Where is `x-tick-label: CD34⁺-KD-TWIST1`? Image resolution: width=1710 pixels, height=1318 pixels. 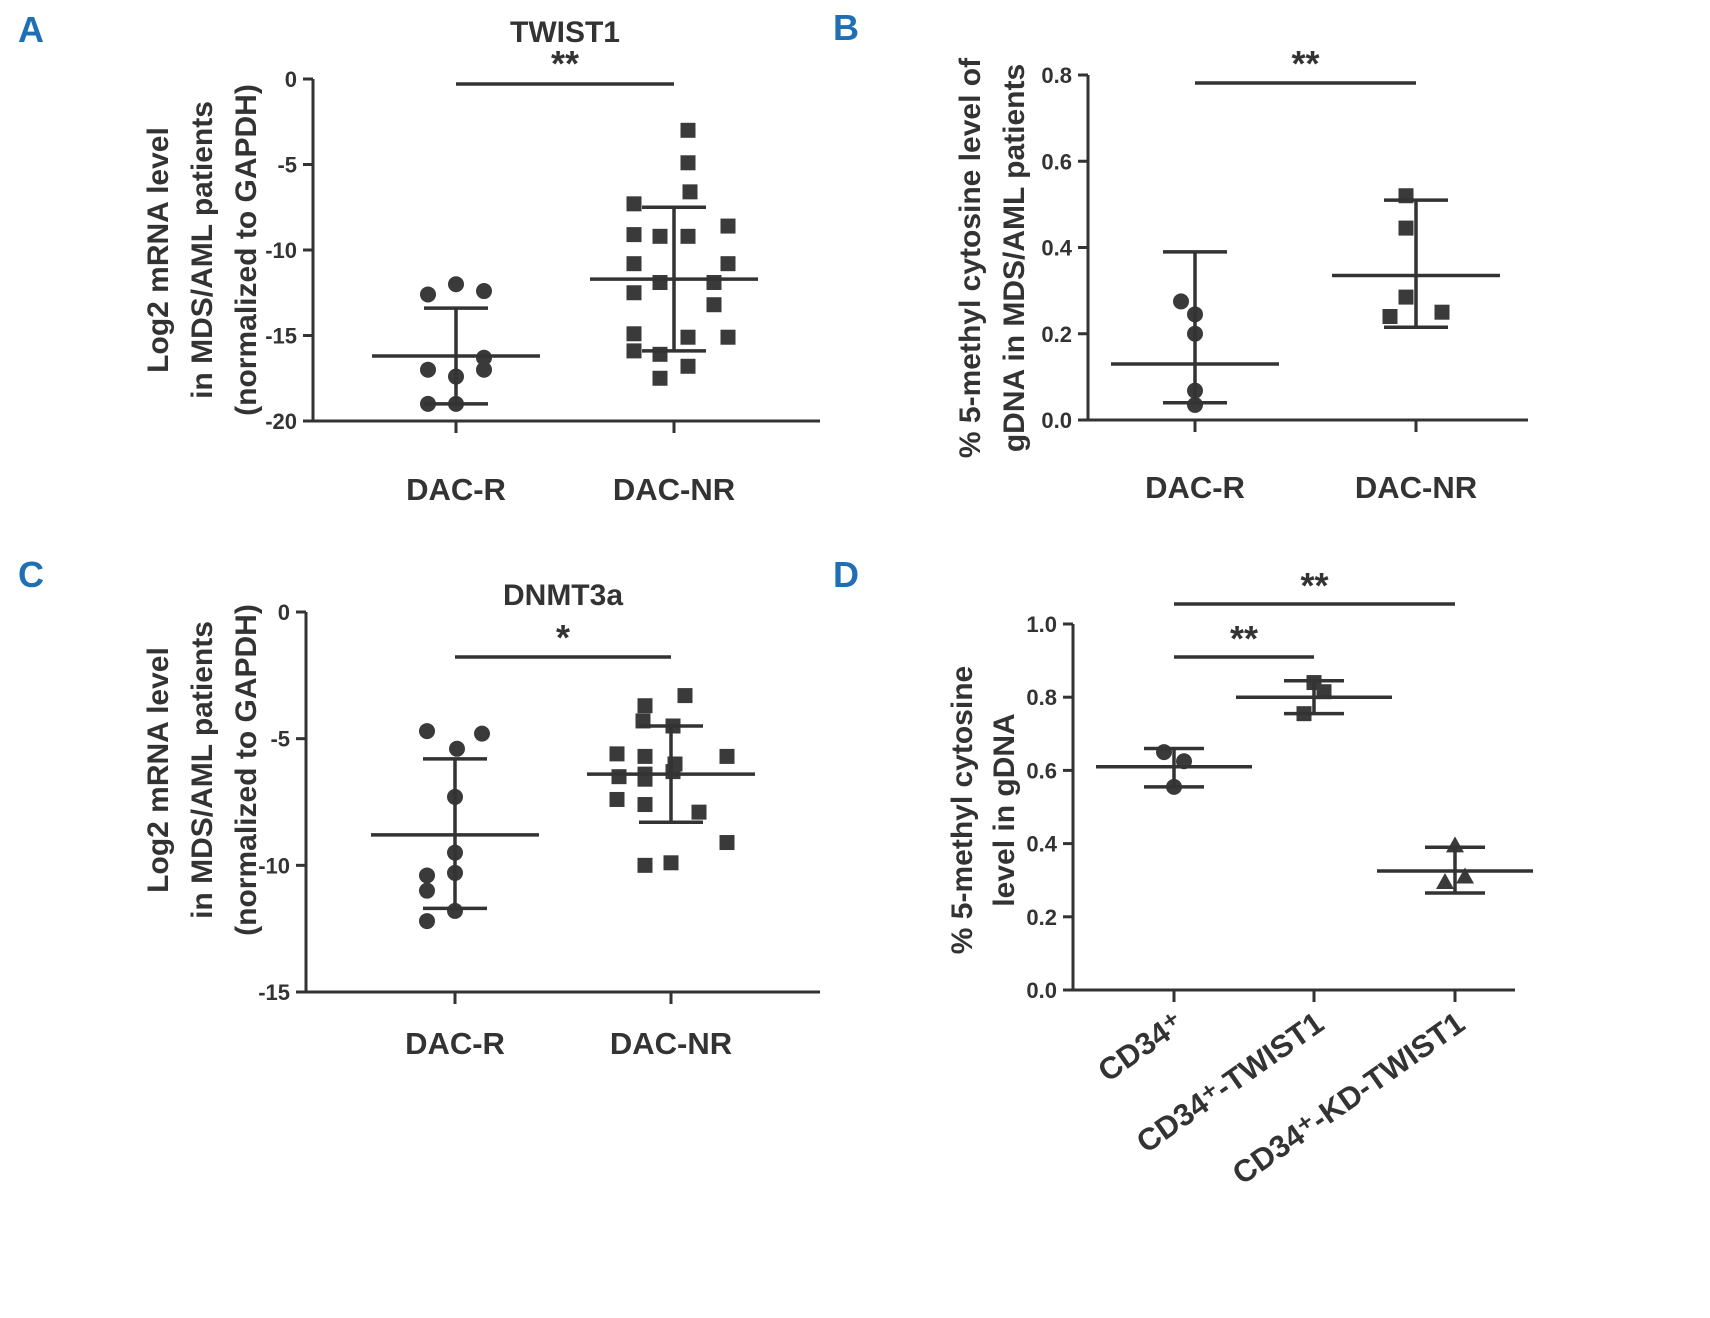 x-tick-label: CD34⁺-KD-TWIST1 is located at coordinates (1348, 1098).